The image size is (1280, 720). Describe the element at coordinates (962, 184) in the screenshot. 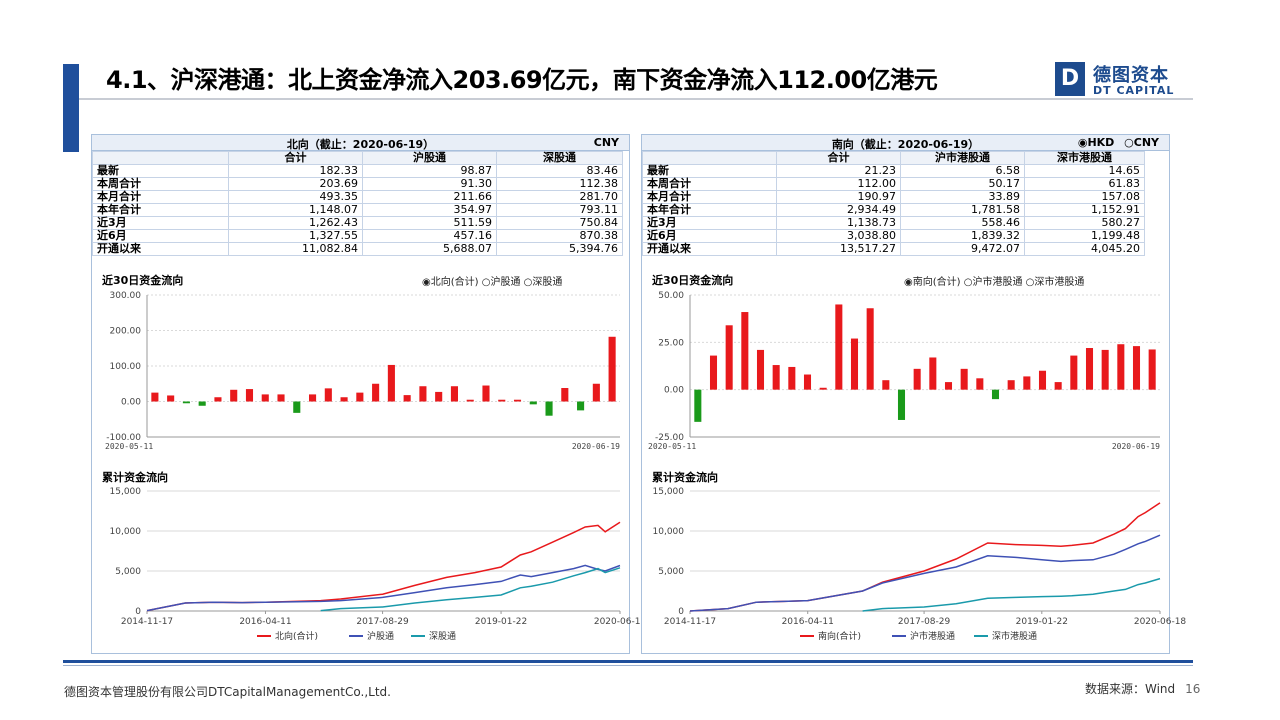

I see `table-cell: 50.17` at that location.